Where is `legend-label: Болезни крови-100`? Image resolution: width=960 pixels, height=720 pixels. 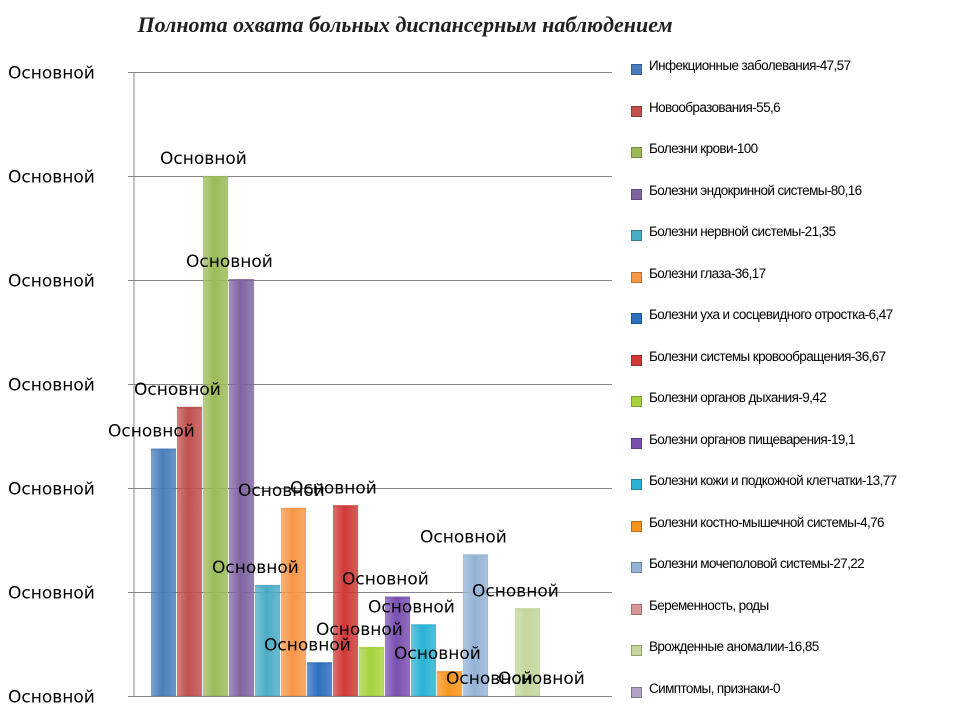 legend-label: Болезни крови-100 is located at coordinates (703, 148).